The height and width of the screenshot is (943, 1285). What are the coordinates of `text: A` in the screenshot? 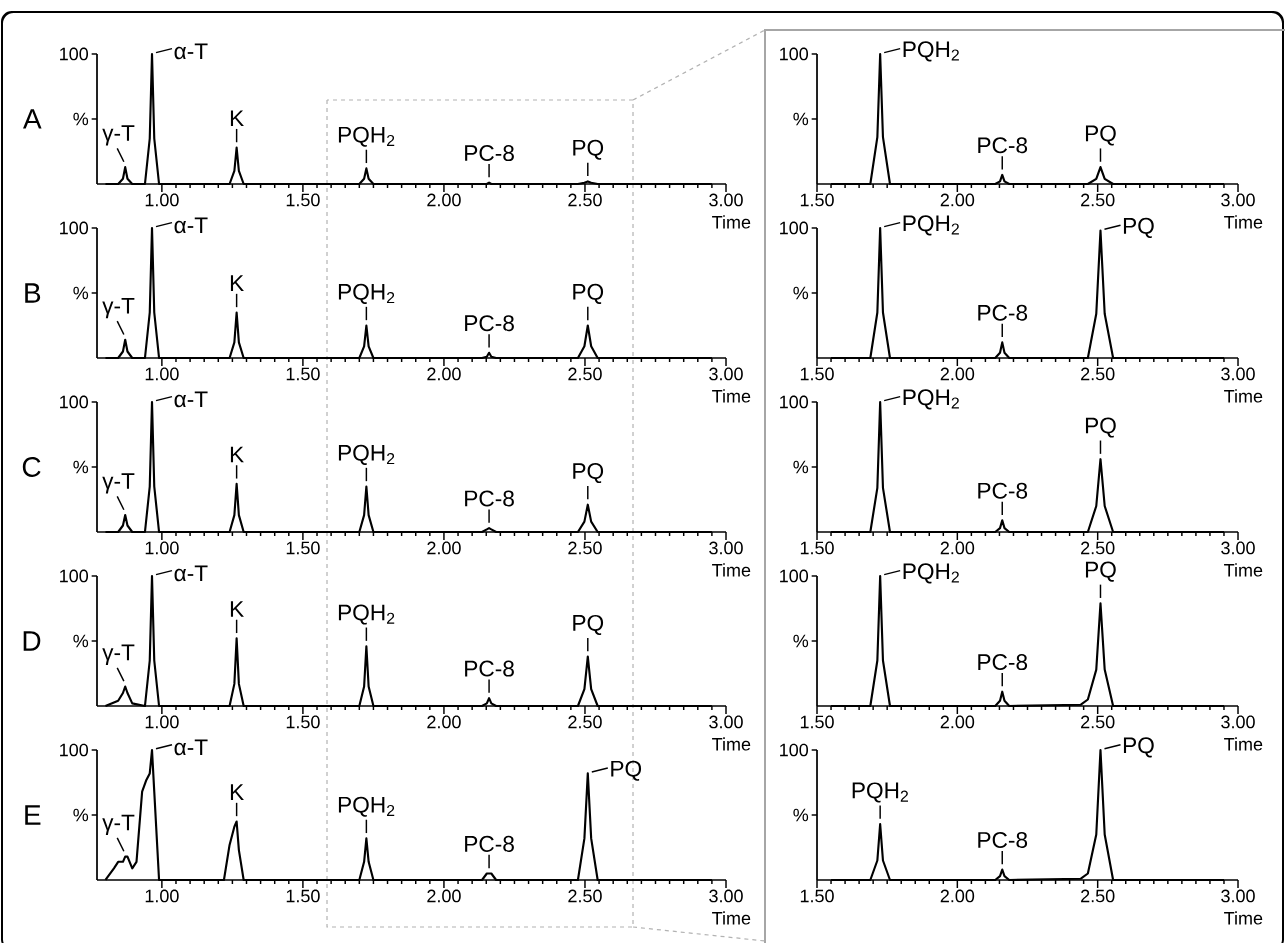 It's located at (32, 119).